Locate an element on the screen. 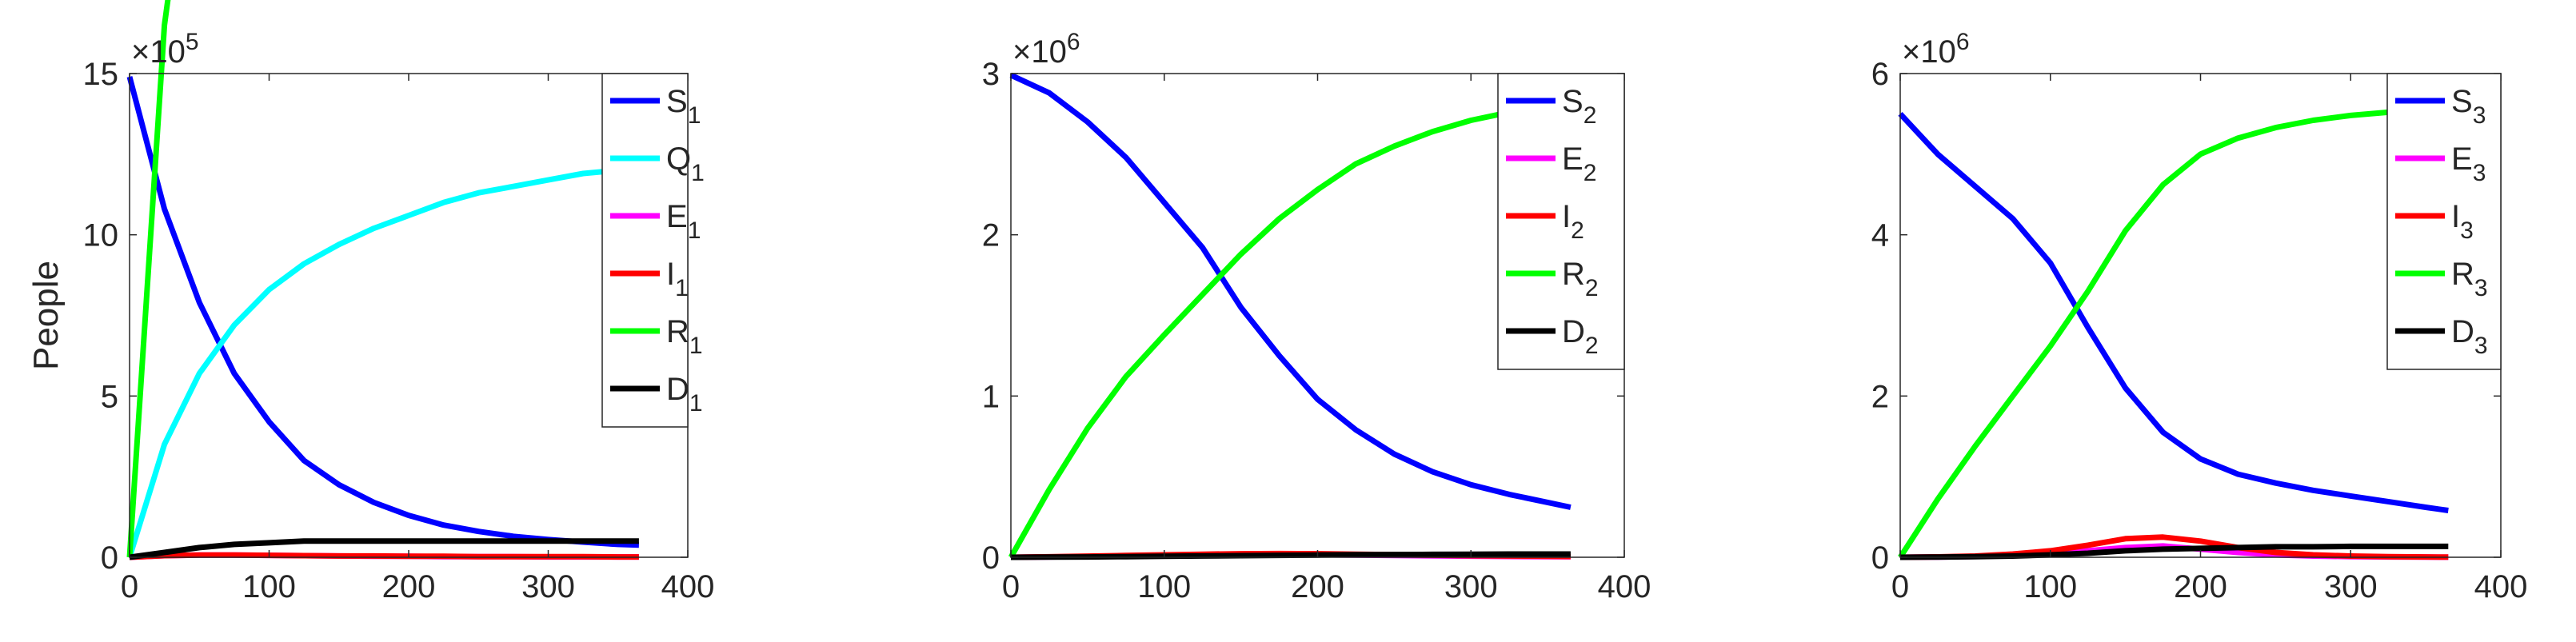 This screenshot has width=2576, height=642. y-axis-exponent: ×10⁵ is located at coordinates (165, 49).